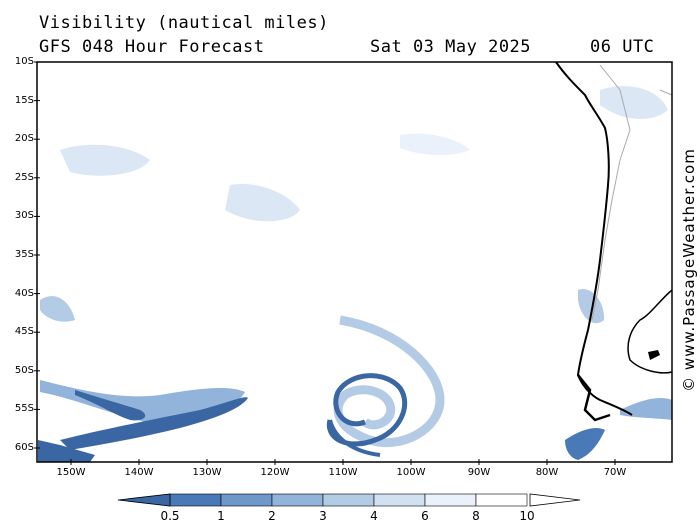 Image resolution: width=700 pixels, height=525 pixels. I want to click on coastline, so click(614, 241).